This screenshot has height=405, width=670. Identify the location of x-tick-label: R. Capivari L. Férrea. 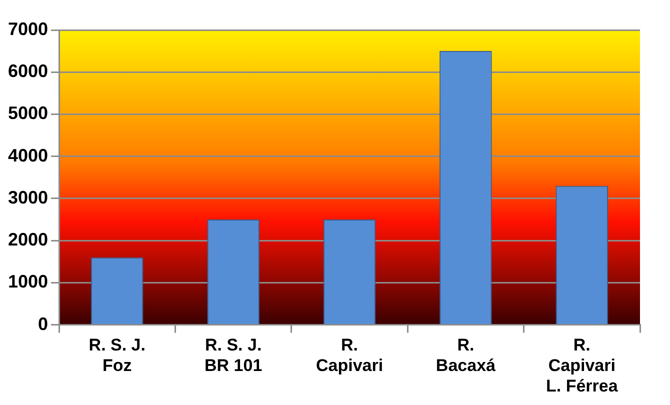
(582, 366).